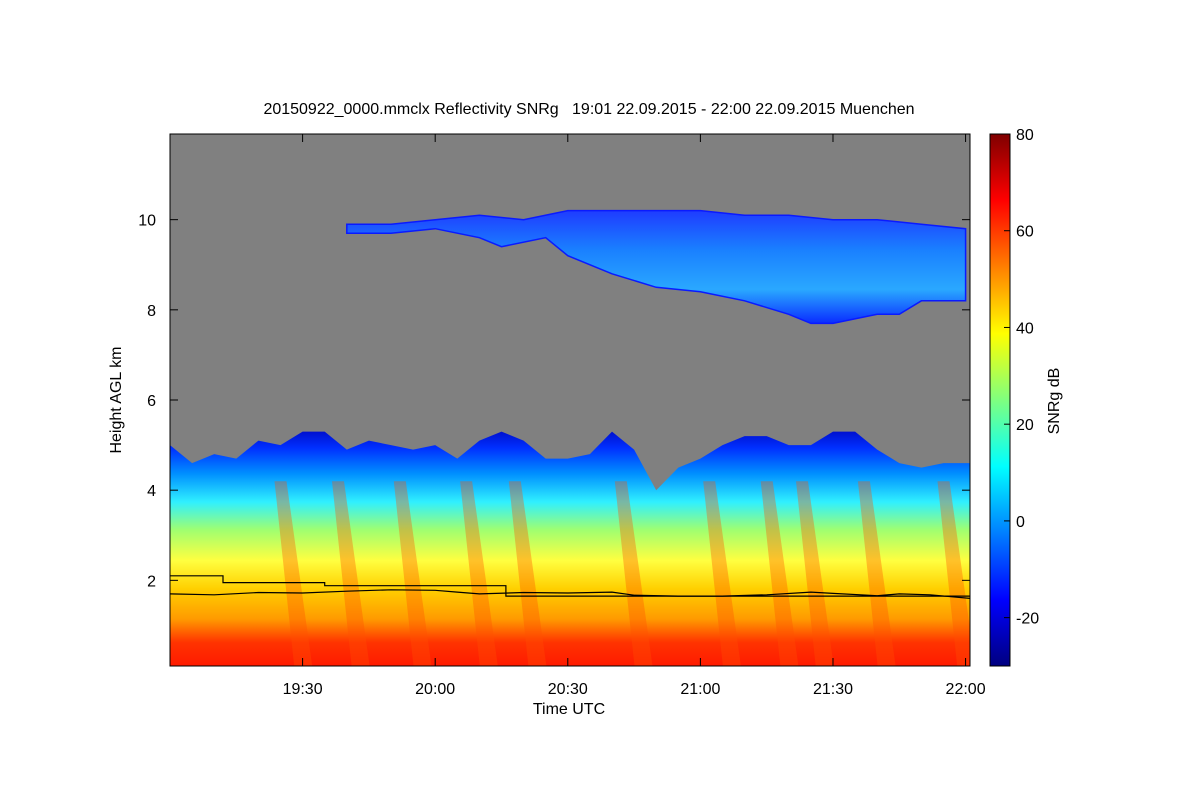 The image size is (1200, 800). I want to click on y-tick-label: 8, so click(151, 311).